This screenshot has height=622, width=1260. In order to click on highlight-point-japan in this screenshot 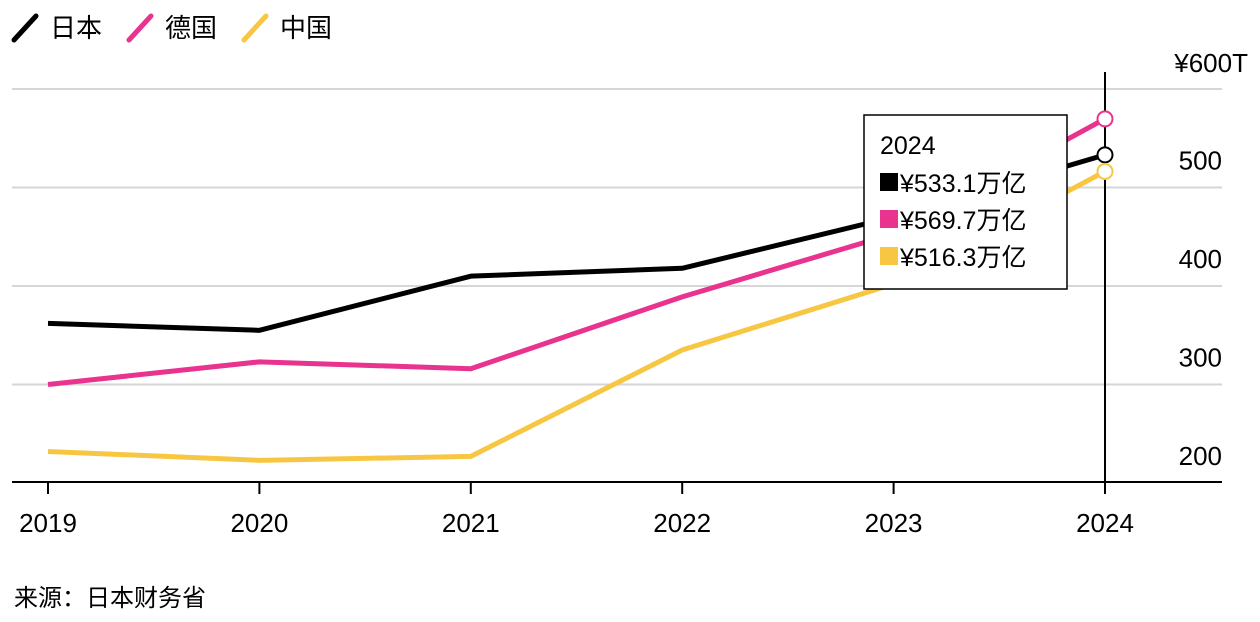, I will do `click(1105, 155)`.